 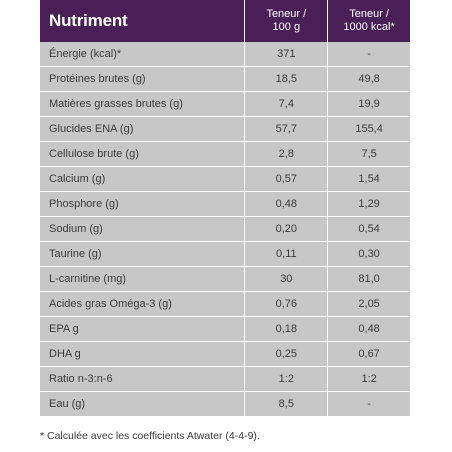 I want to click on per-100g-cell: 0,48, so click(x=286, y=204).